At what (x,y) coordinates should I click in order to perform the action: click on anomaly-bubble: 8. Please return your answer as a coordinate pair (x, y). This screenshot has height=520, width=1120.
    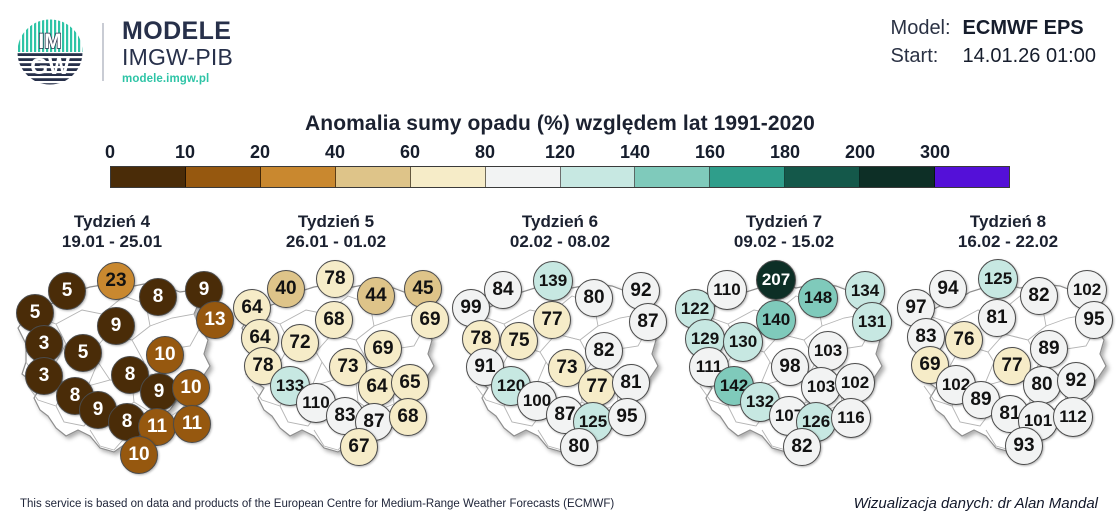
    Looking at the image, I should click on (158, 297).